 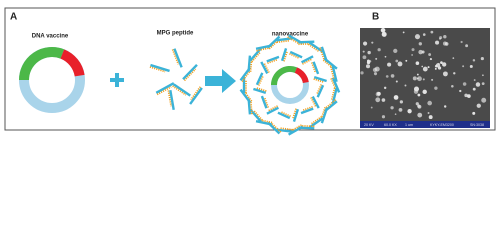 What do you see at coordinates (290, 35) in the screenshot?
I see `nanovaccine-label: nanovaccine` at bounding box center [290, 35].